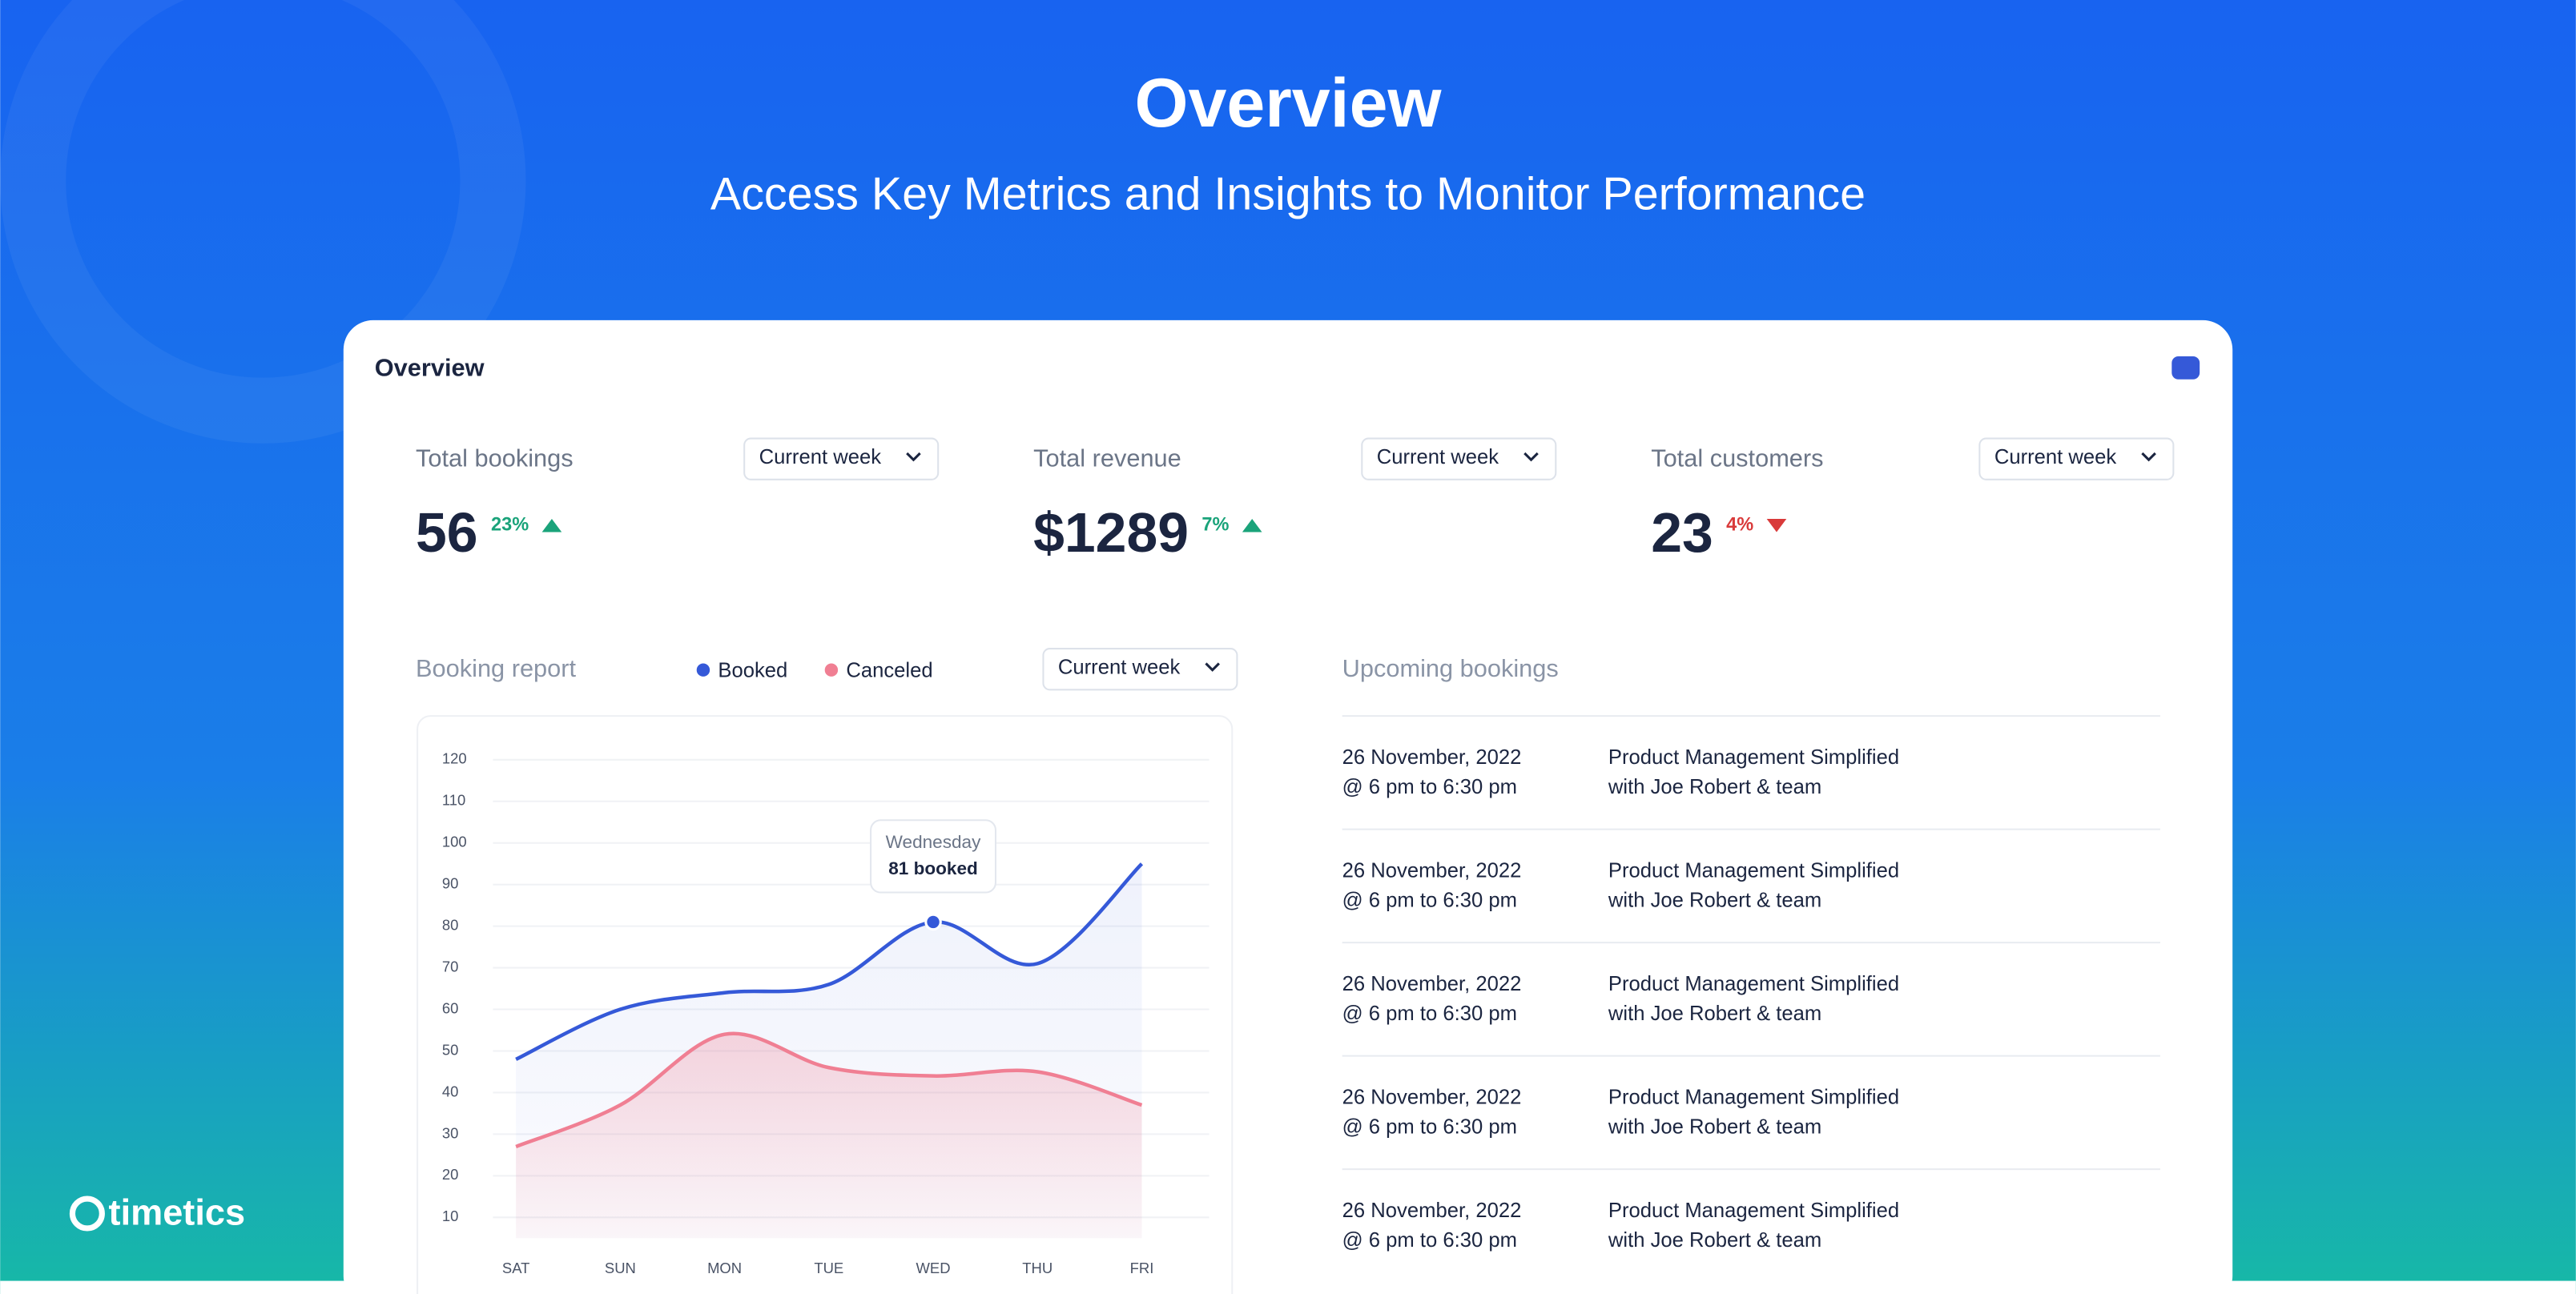 The image size is (2576, 1294). What do you see at coordinates (454, 842) in the screenshot?
I see `y-tick-label: 100` at bounding box center [454, 842].